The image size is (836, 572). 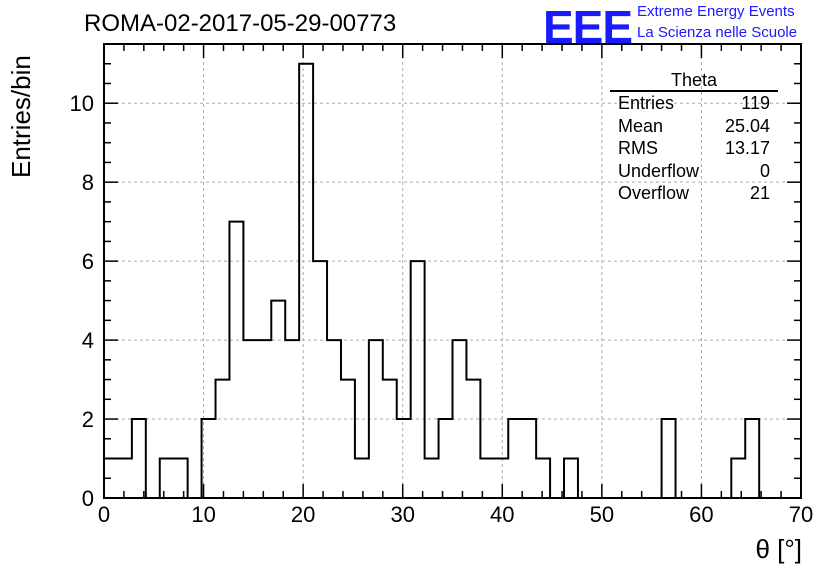 What do you see at coordinates (82, 103) in the screenshot?
I see `y-tick-label: 10` at bounding box center [82, 103].